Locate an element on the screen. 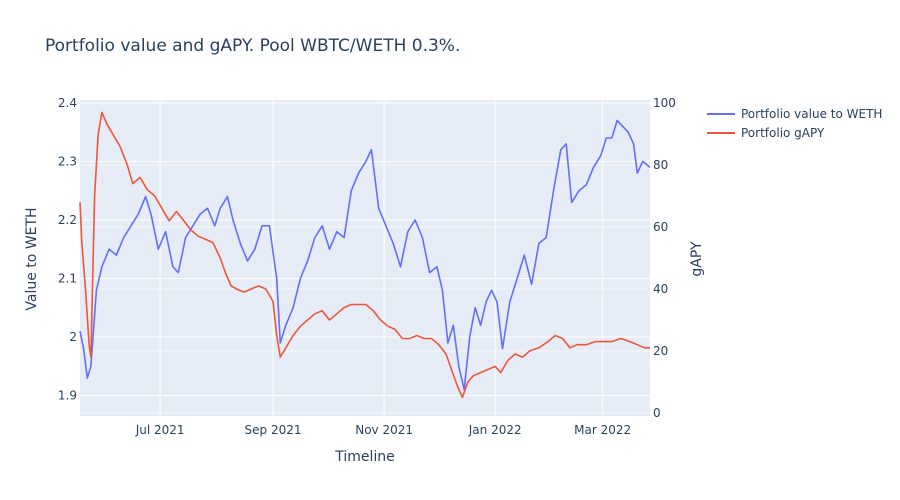 Image resolution: width=900 pixels, height=500 pixels. y-right-tick-label: 40 is located at coordinates (660, 289).